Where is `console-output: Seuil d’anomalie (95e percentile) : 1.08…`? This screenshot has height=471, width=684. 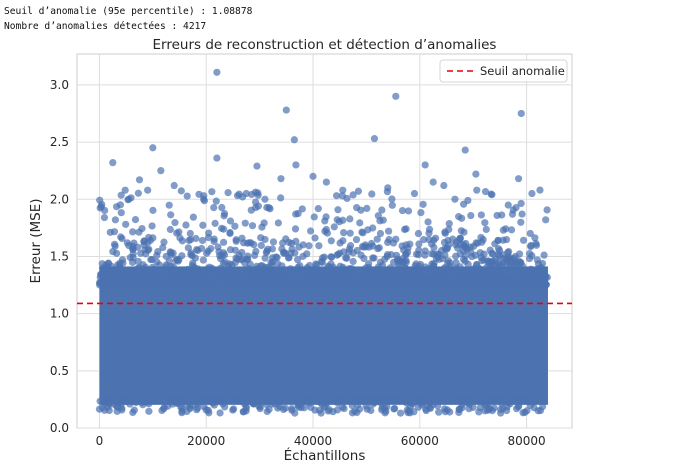 console-output: Seuil d’anomalie (95e percentile) : 1.08… is located at coordinates (128, 19).